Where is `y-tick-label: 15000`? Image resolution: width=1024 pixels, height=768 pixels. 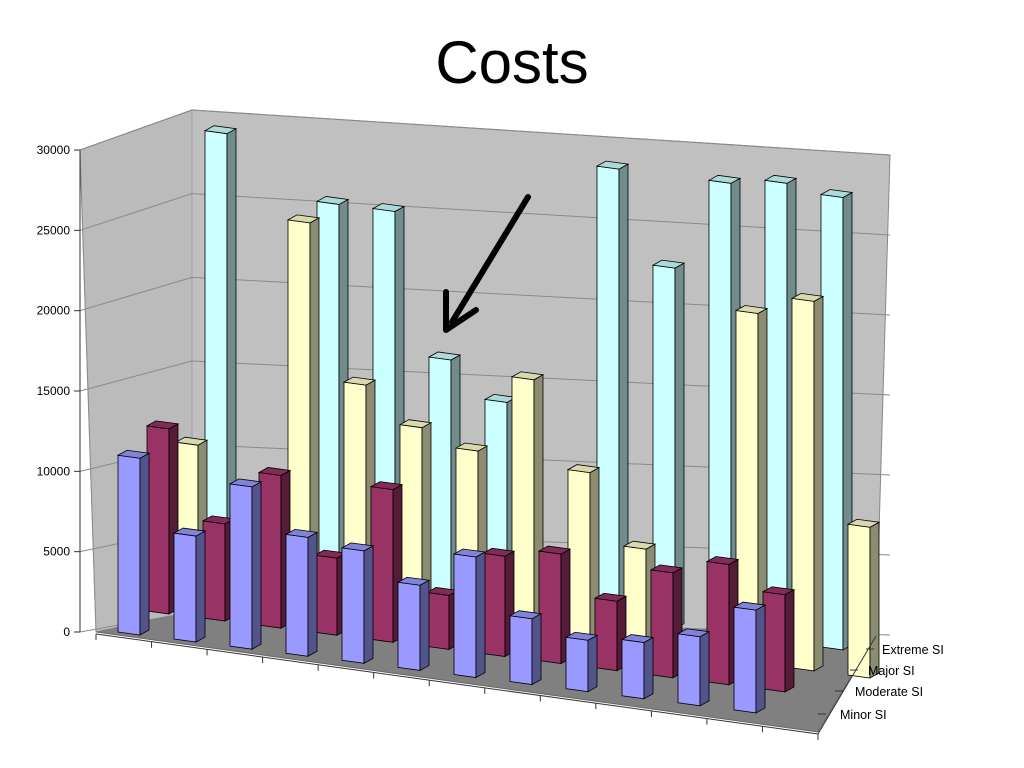
y-tick-label: 15000 is located at coordinates (54, 391).